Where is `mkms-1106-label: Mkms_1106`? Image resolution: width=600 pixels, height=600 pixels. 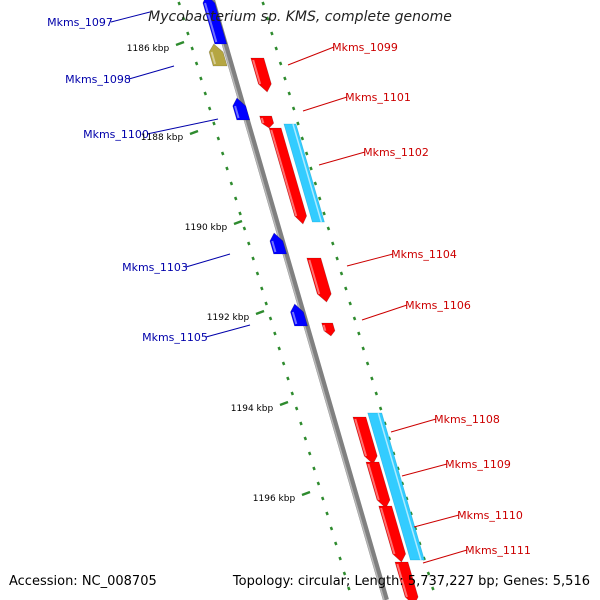 mkms-1106-label: Mkms_1106 is located at coordinates (438, 305).